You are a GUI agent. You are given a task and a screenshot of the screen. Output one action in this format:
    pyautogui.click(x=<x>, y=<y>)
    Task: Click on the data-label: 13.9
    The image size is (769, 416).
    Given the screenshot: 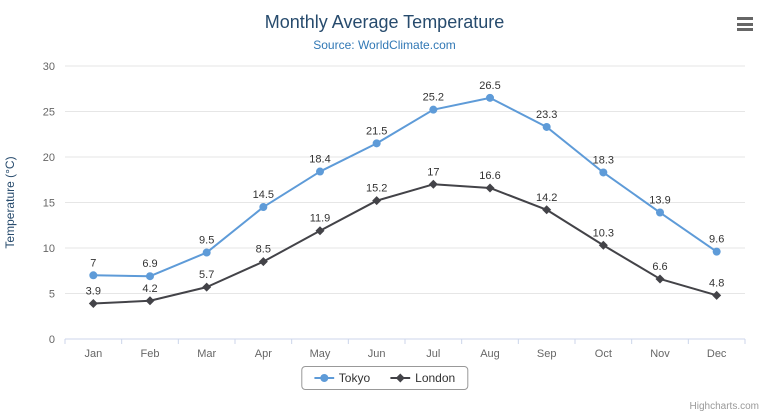 What is the action you would take?
    pyautogui.click(x=659, y=201)
    